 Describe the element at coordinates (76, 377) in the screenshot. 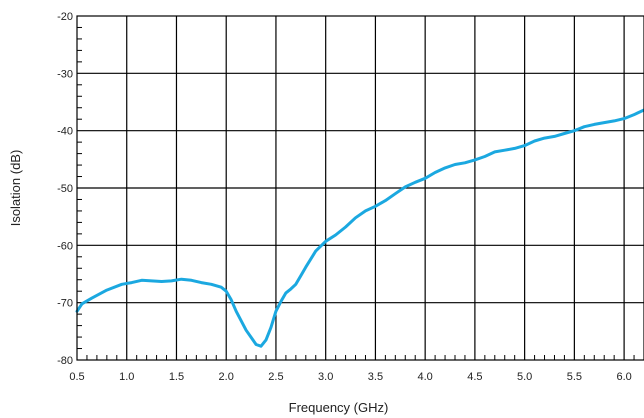

I see `x-tick-label: 0.5` at that location.